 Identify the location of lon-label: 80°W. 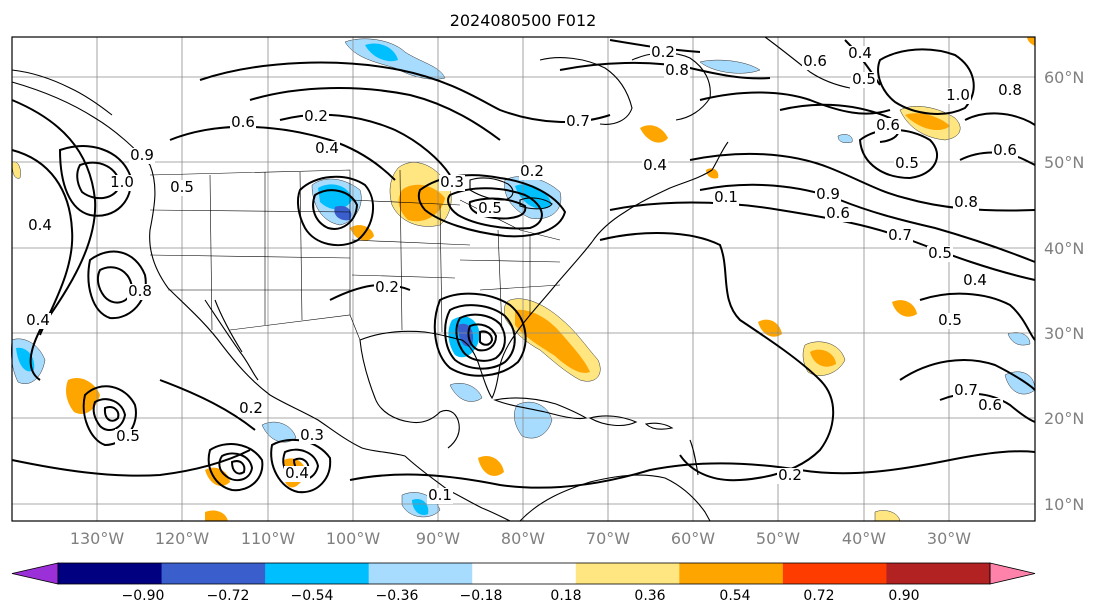
(523, 538).